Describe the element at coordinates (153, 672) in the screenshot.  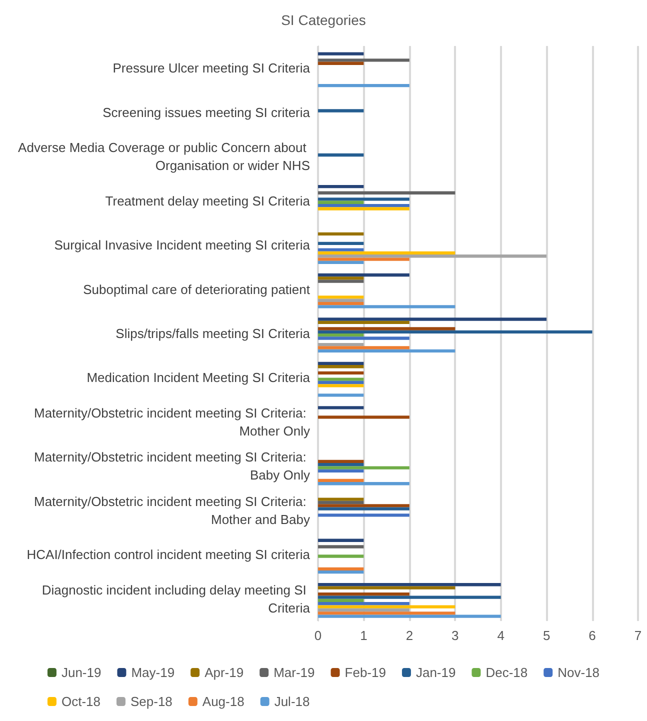
I see `legend-label: May-19` at that location.